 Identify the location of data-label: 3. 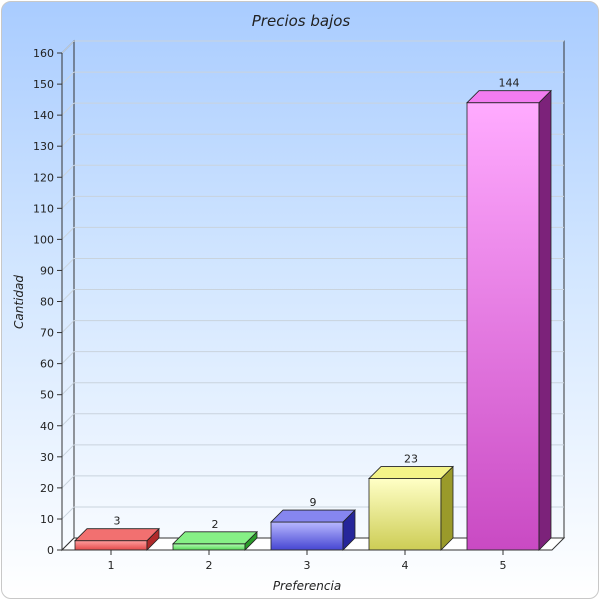
(117, 521).